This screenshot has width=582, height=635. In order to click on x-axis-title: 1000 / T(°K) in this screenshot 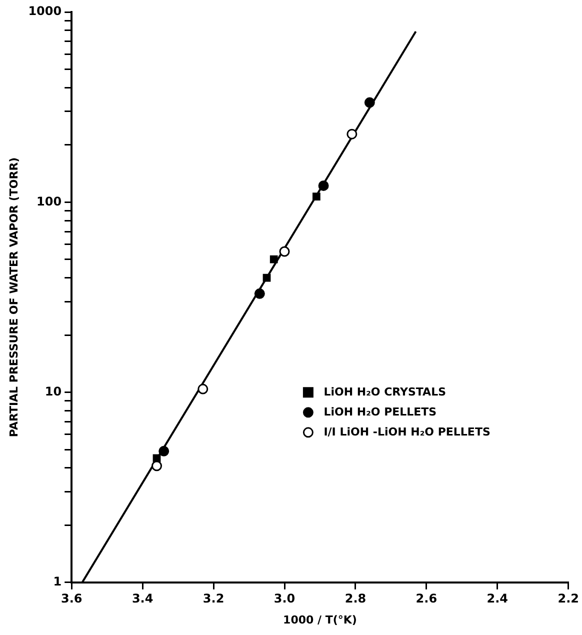, I will do `click(320, 619)`.